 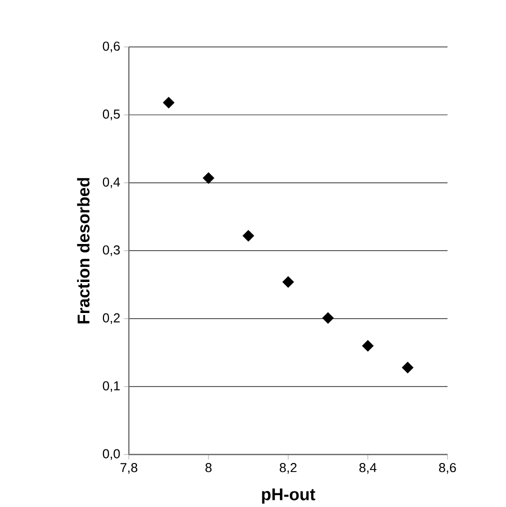 I want to click on y-tick-label: 0,3, so click(x=111, y=250).